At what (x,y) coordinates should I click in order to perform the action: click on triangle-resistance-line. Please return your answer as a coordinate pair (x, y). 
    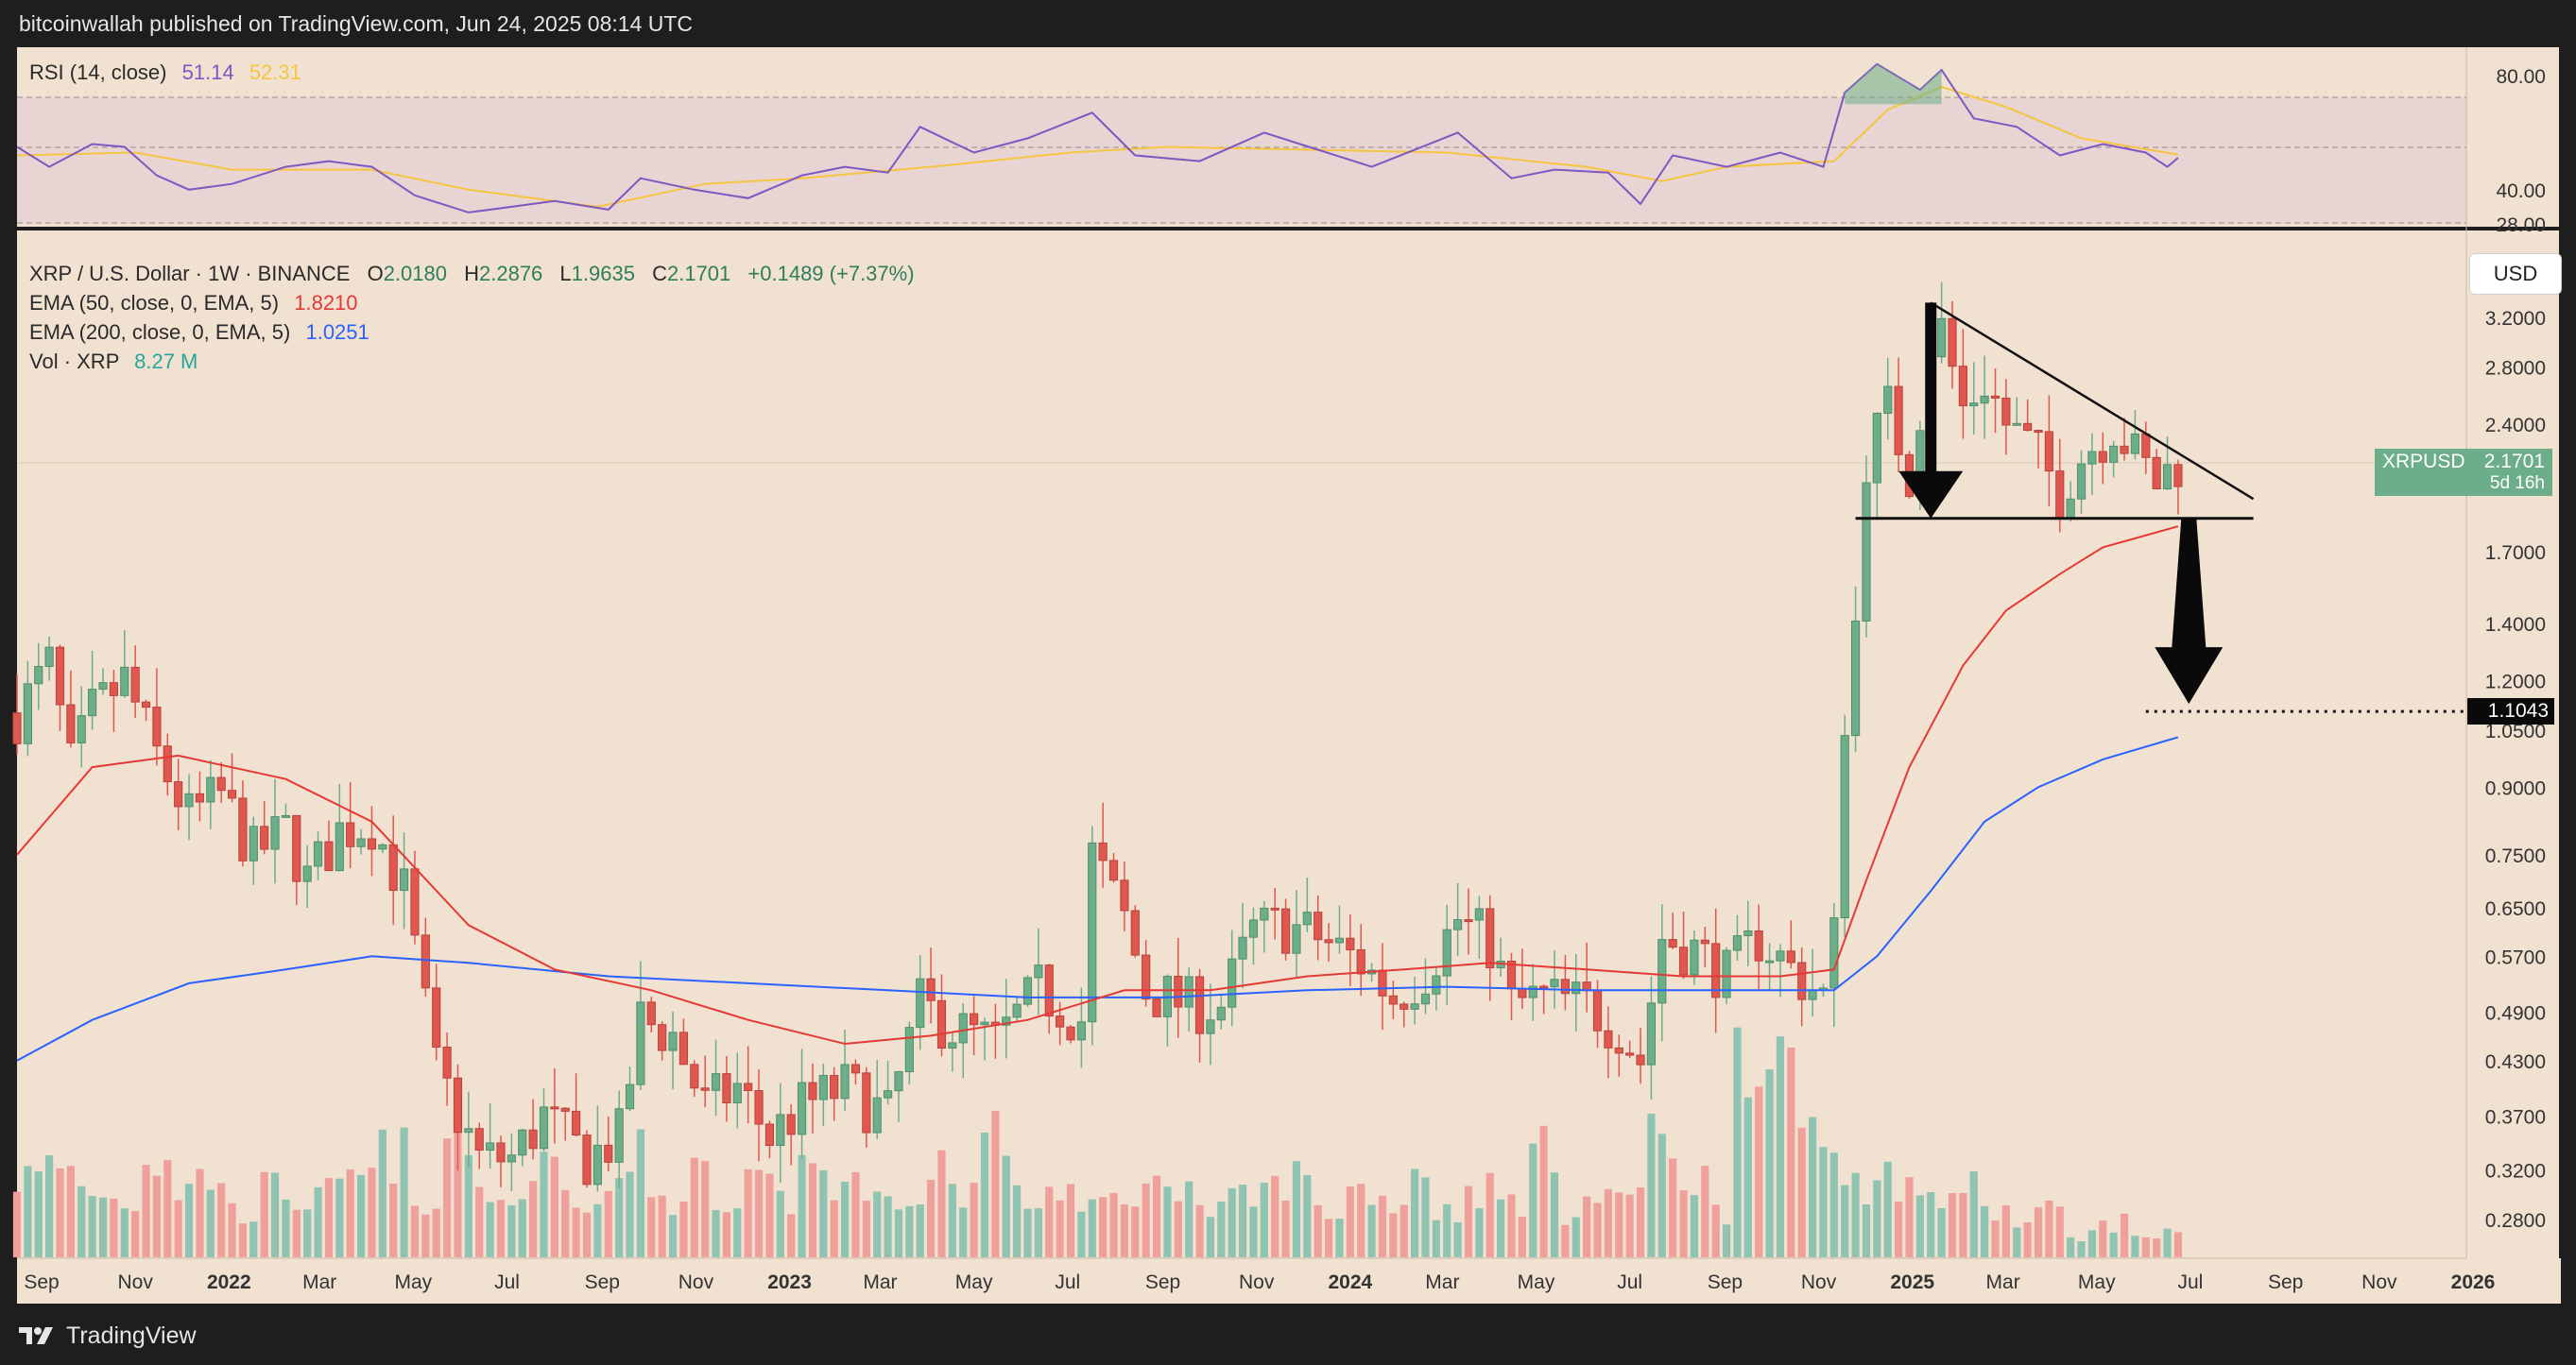
    Looking at the image, I should click on (2092, 401).